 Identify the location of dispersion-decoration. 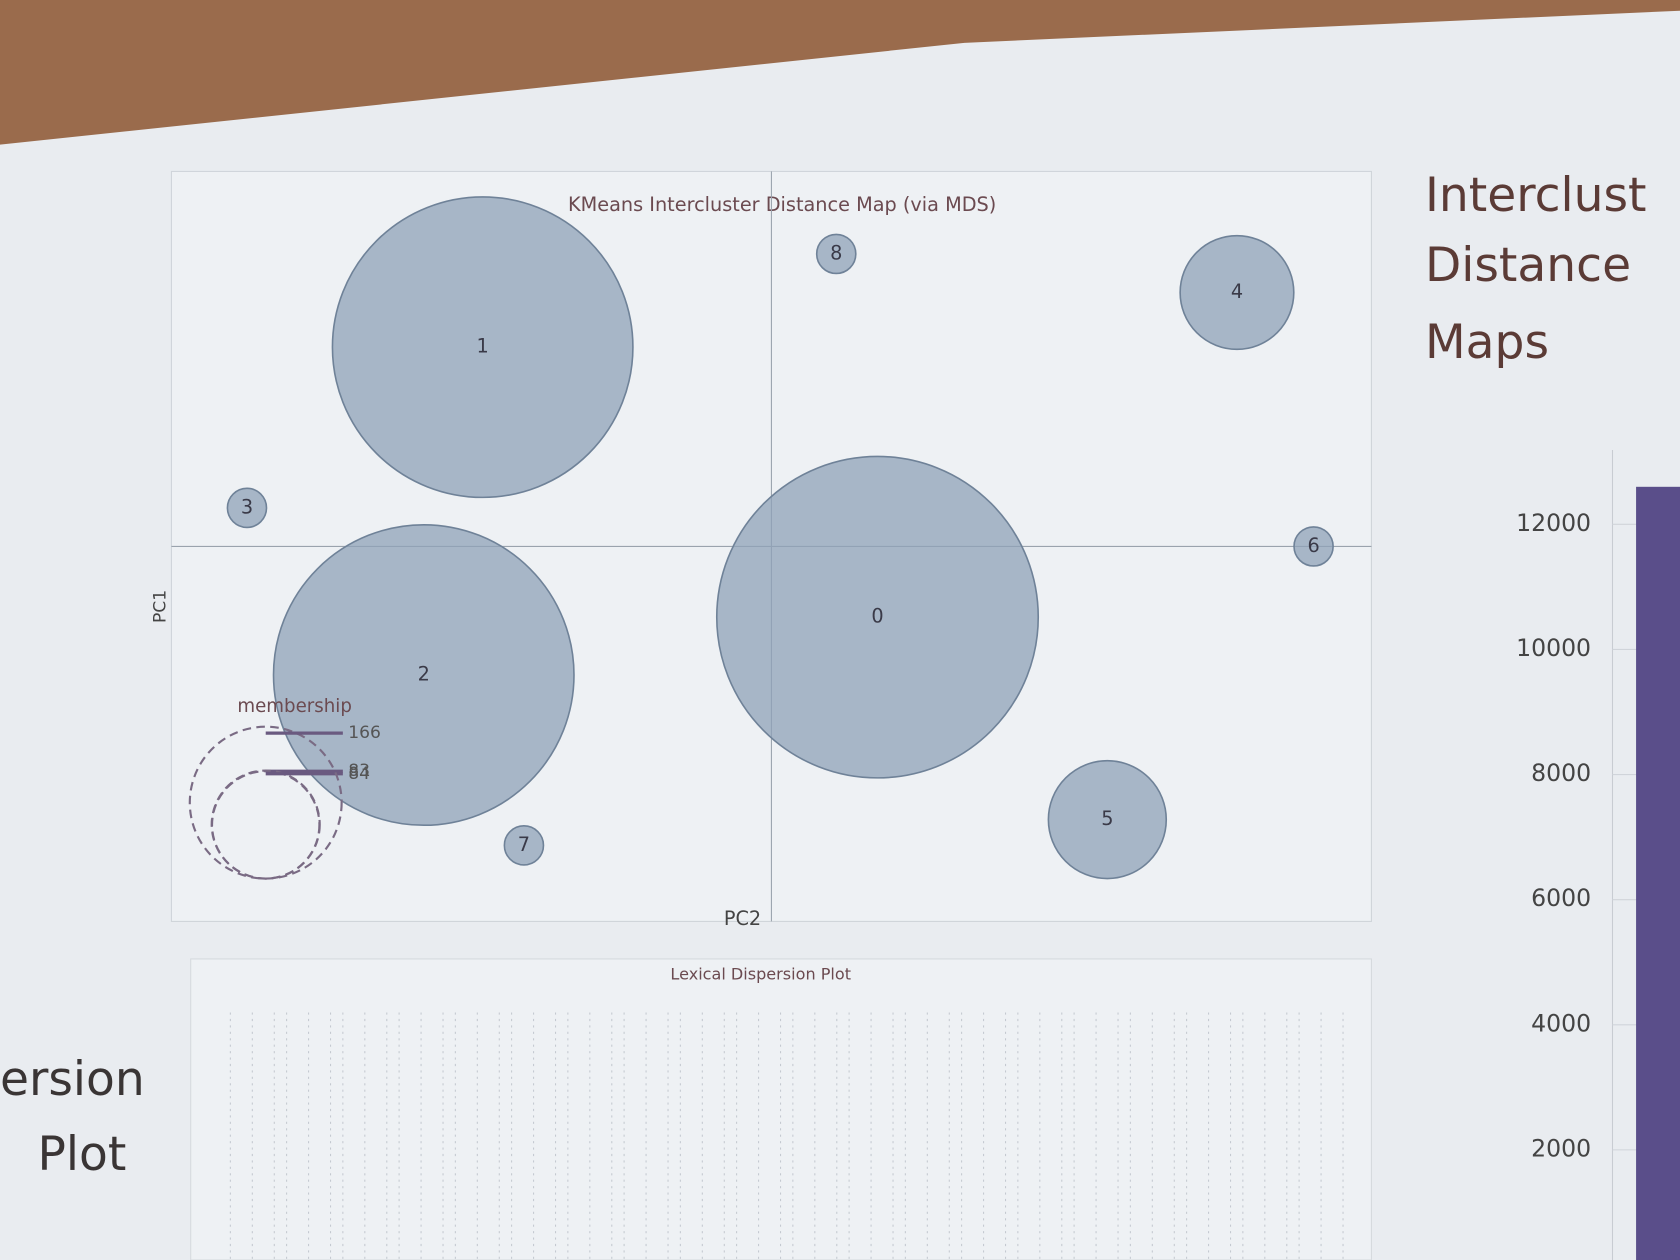
(786, 1136).